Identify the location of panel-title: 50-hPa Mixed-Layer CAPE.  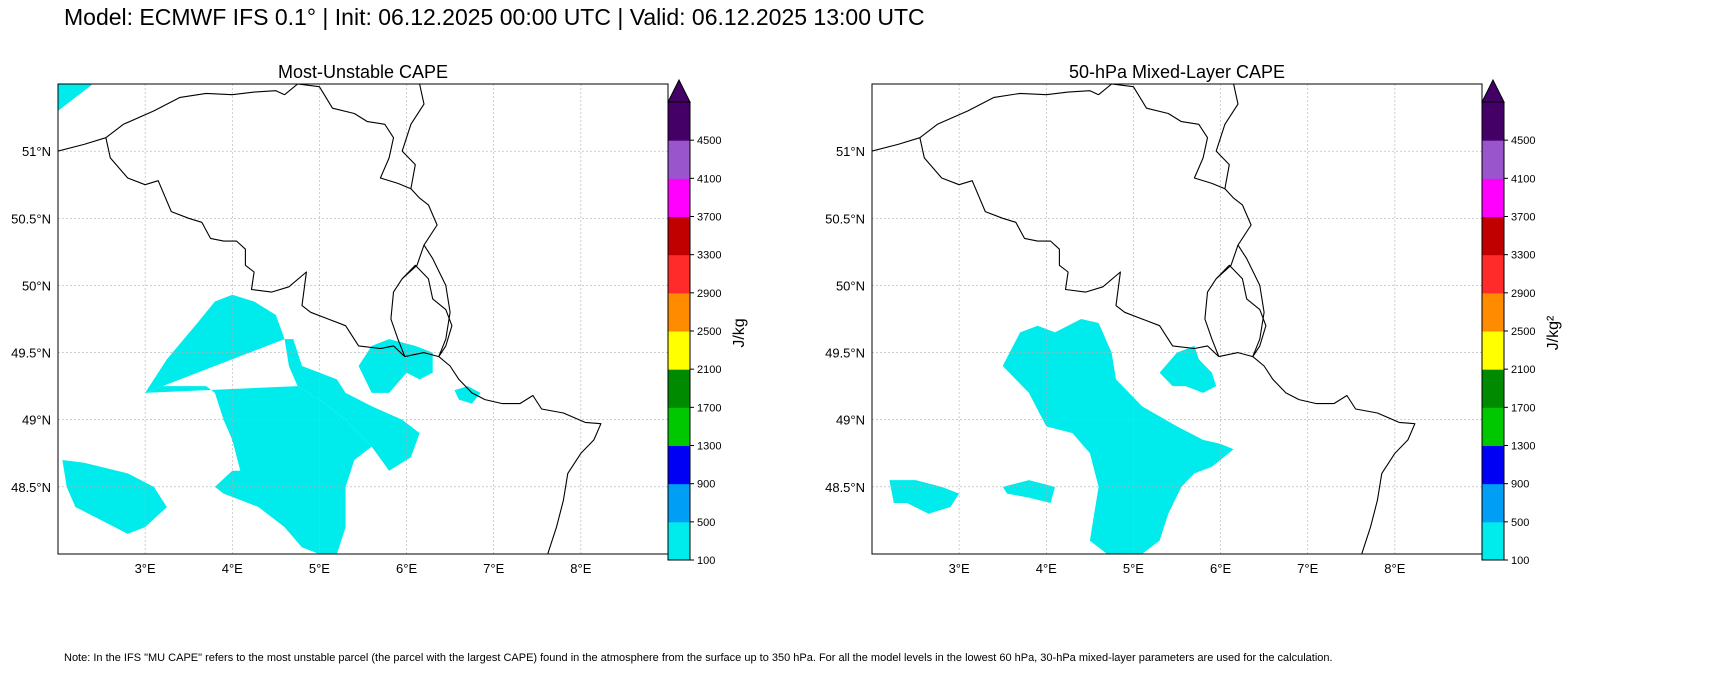
(1177, 72).